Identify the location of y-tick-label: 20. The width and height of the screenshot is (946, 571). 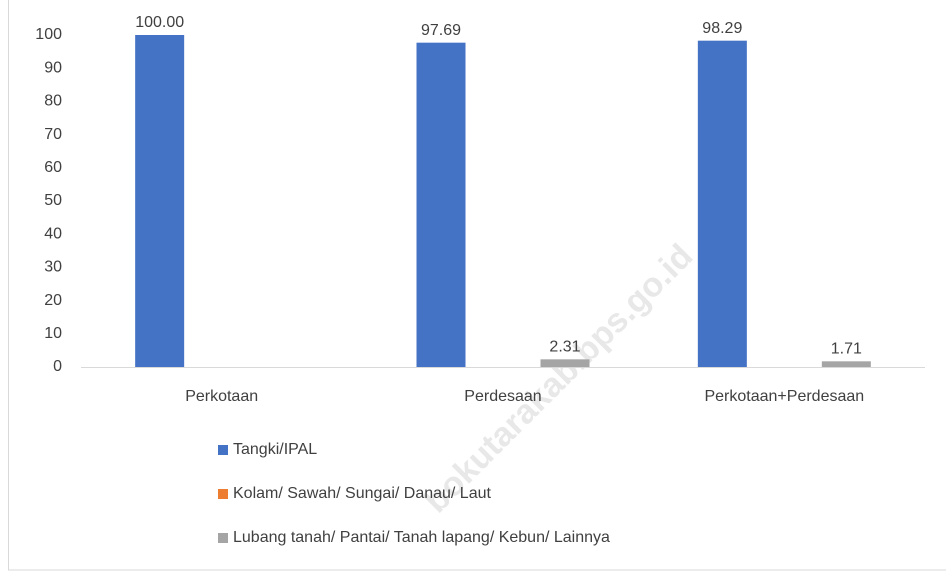
(53, 300).